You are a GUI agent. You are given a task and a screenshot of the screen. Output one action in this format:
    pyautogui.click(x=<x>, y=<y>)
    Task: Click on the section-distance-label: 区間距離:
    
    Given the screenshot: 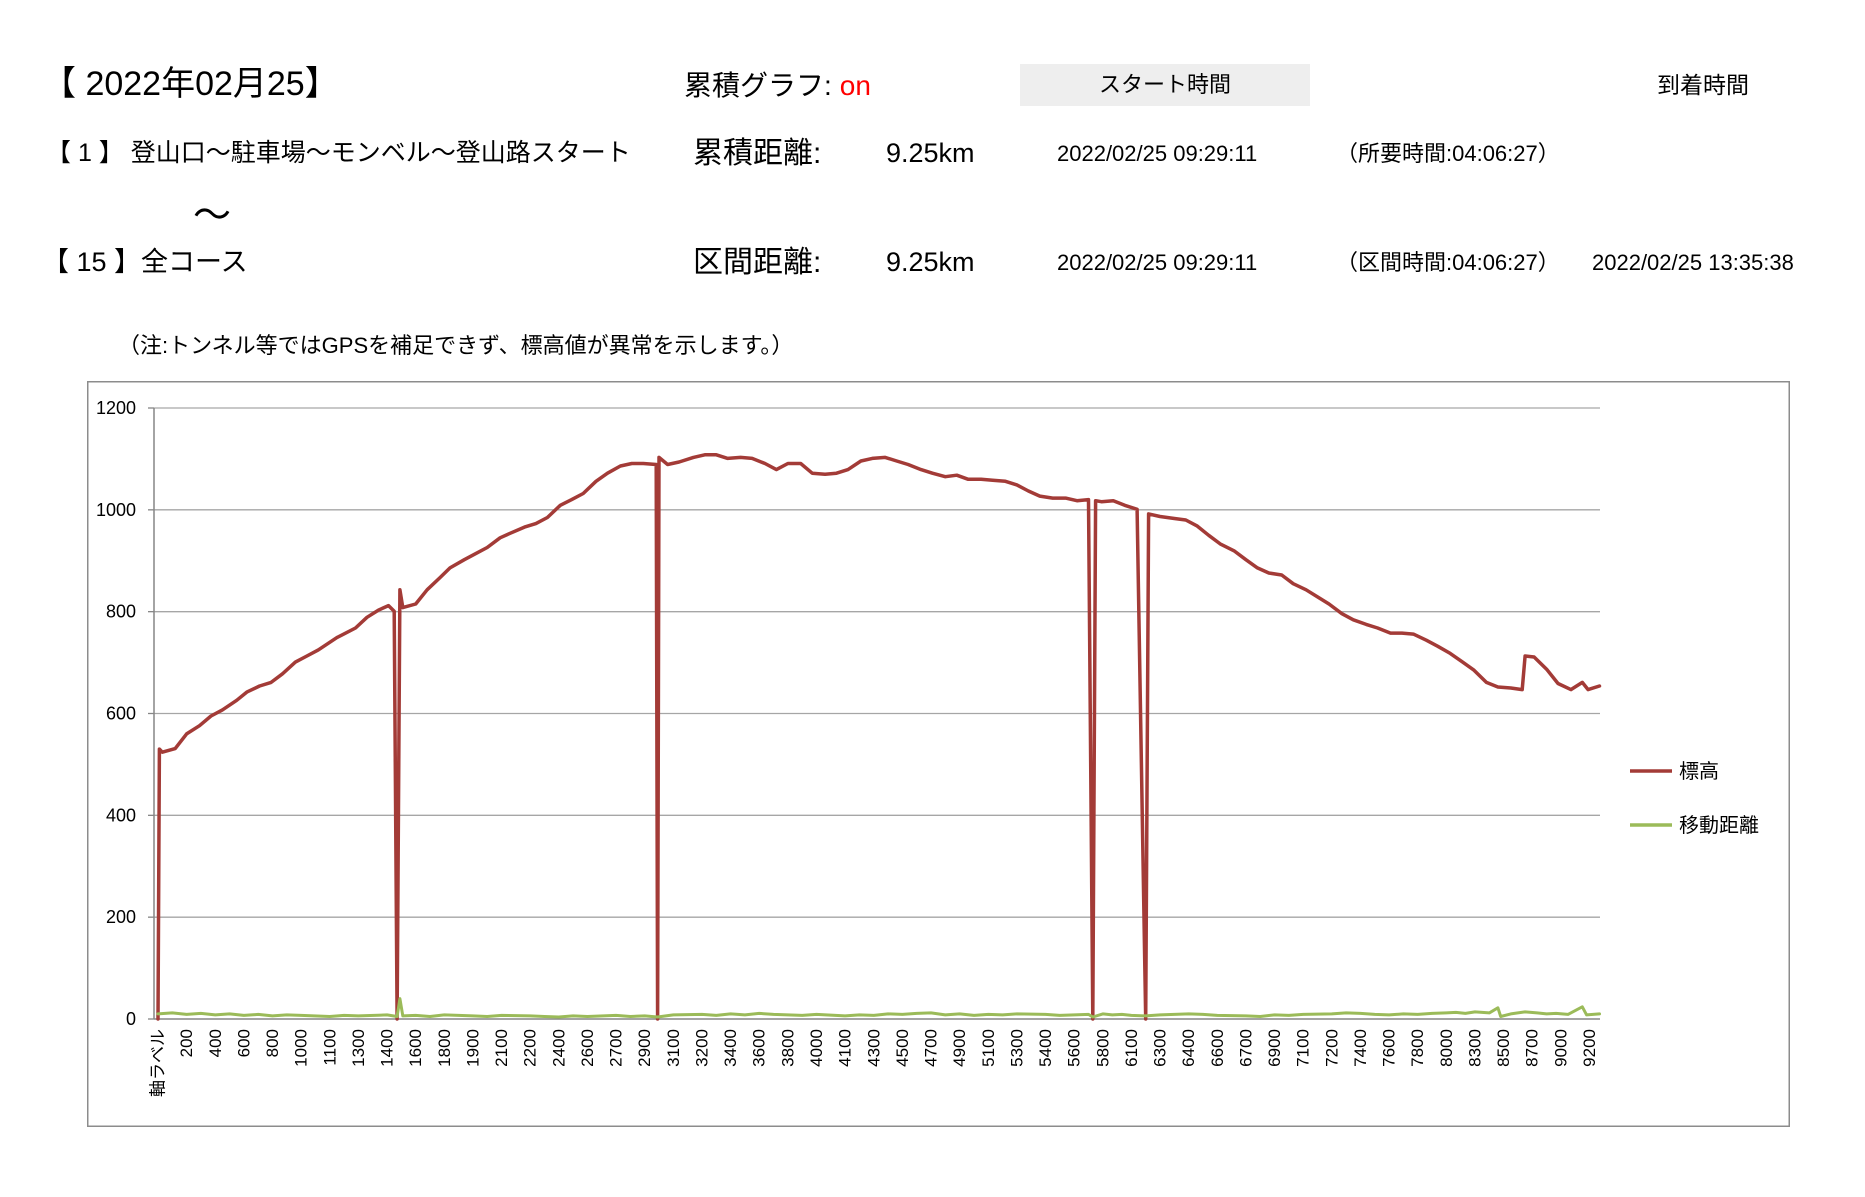 What is the action you would take?
    pyautogui.click(x=757, y=262)
    